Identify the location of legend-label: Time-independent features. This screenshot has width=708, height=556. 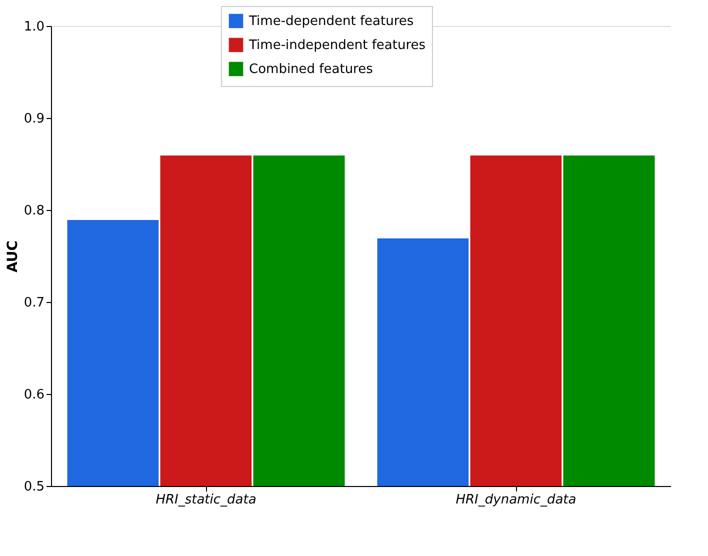
(337, 45).